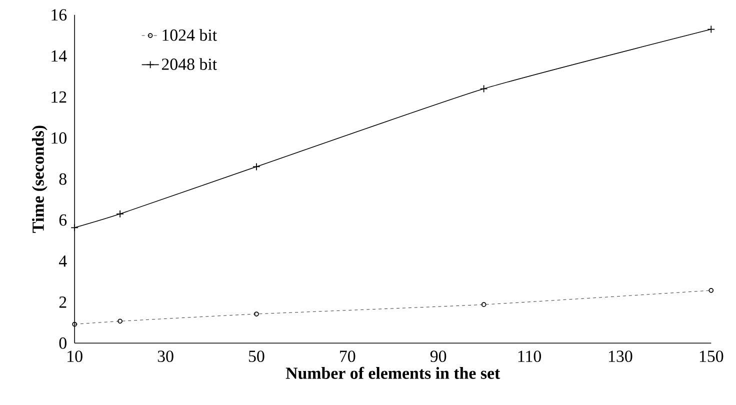  I want to click on x-tick-label: 70, so click(348, 356).